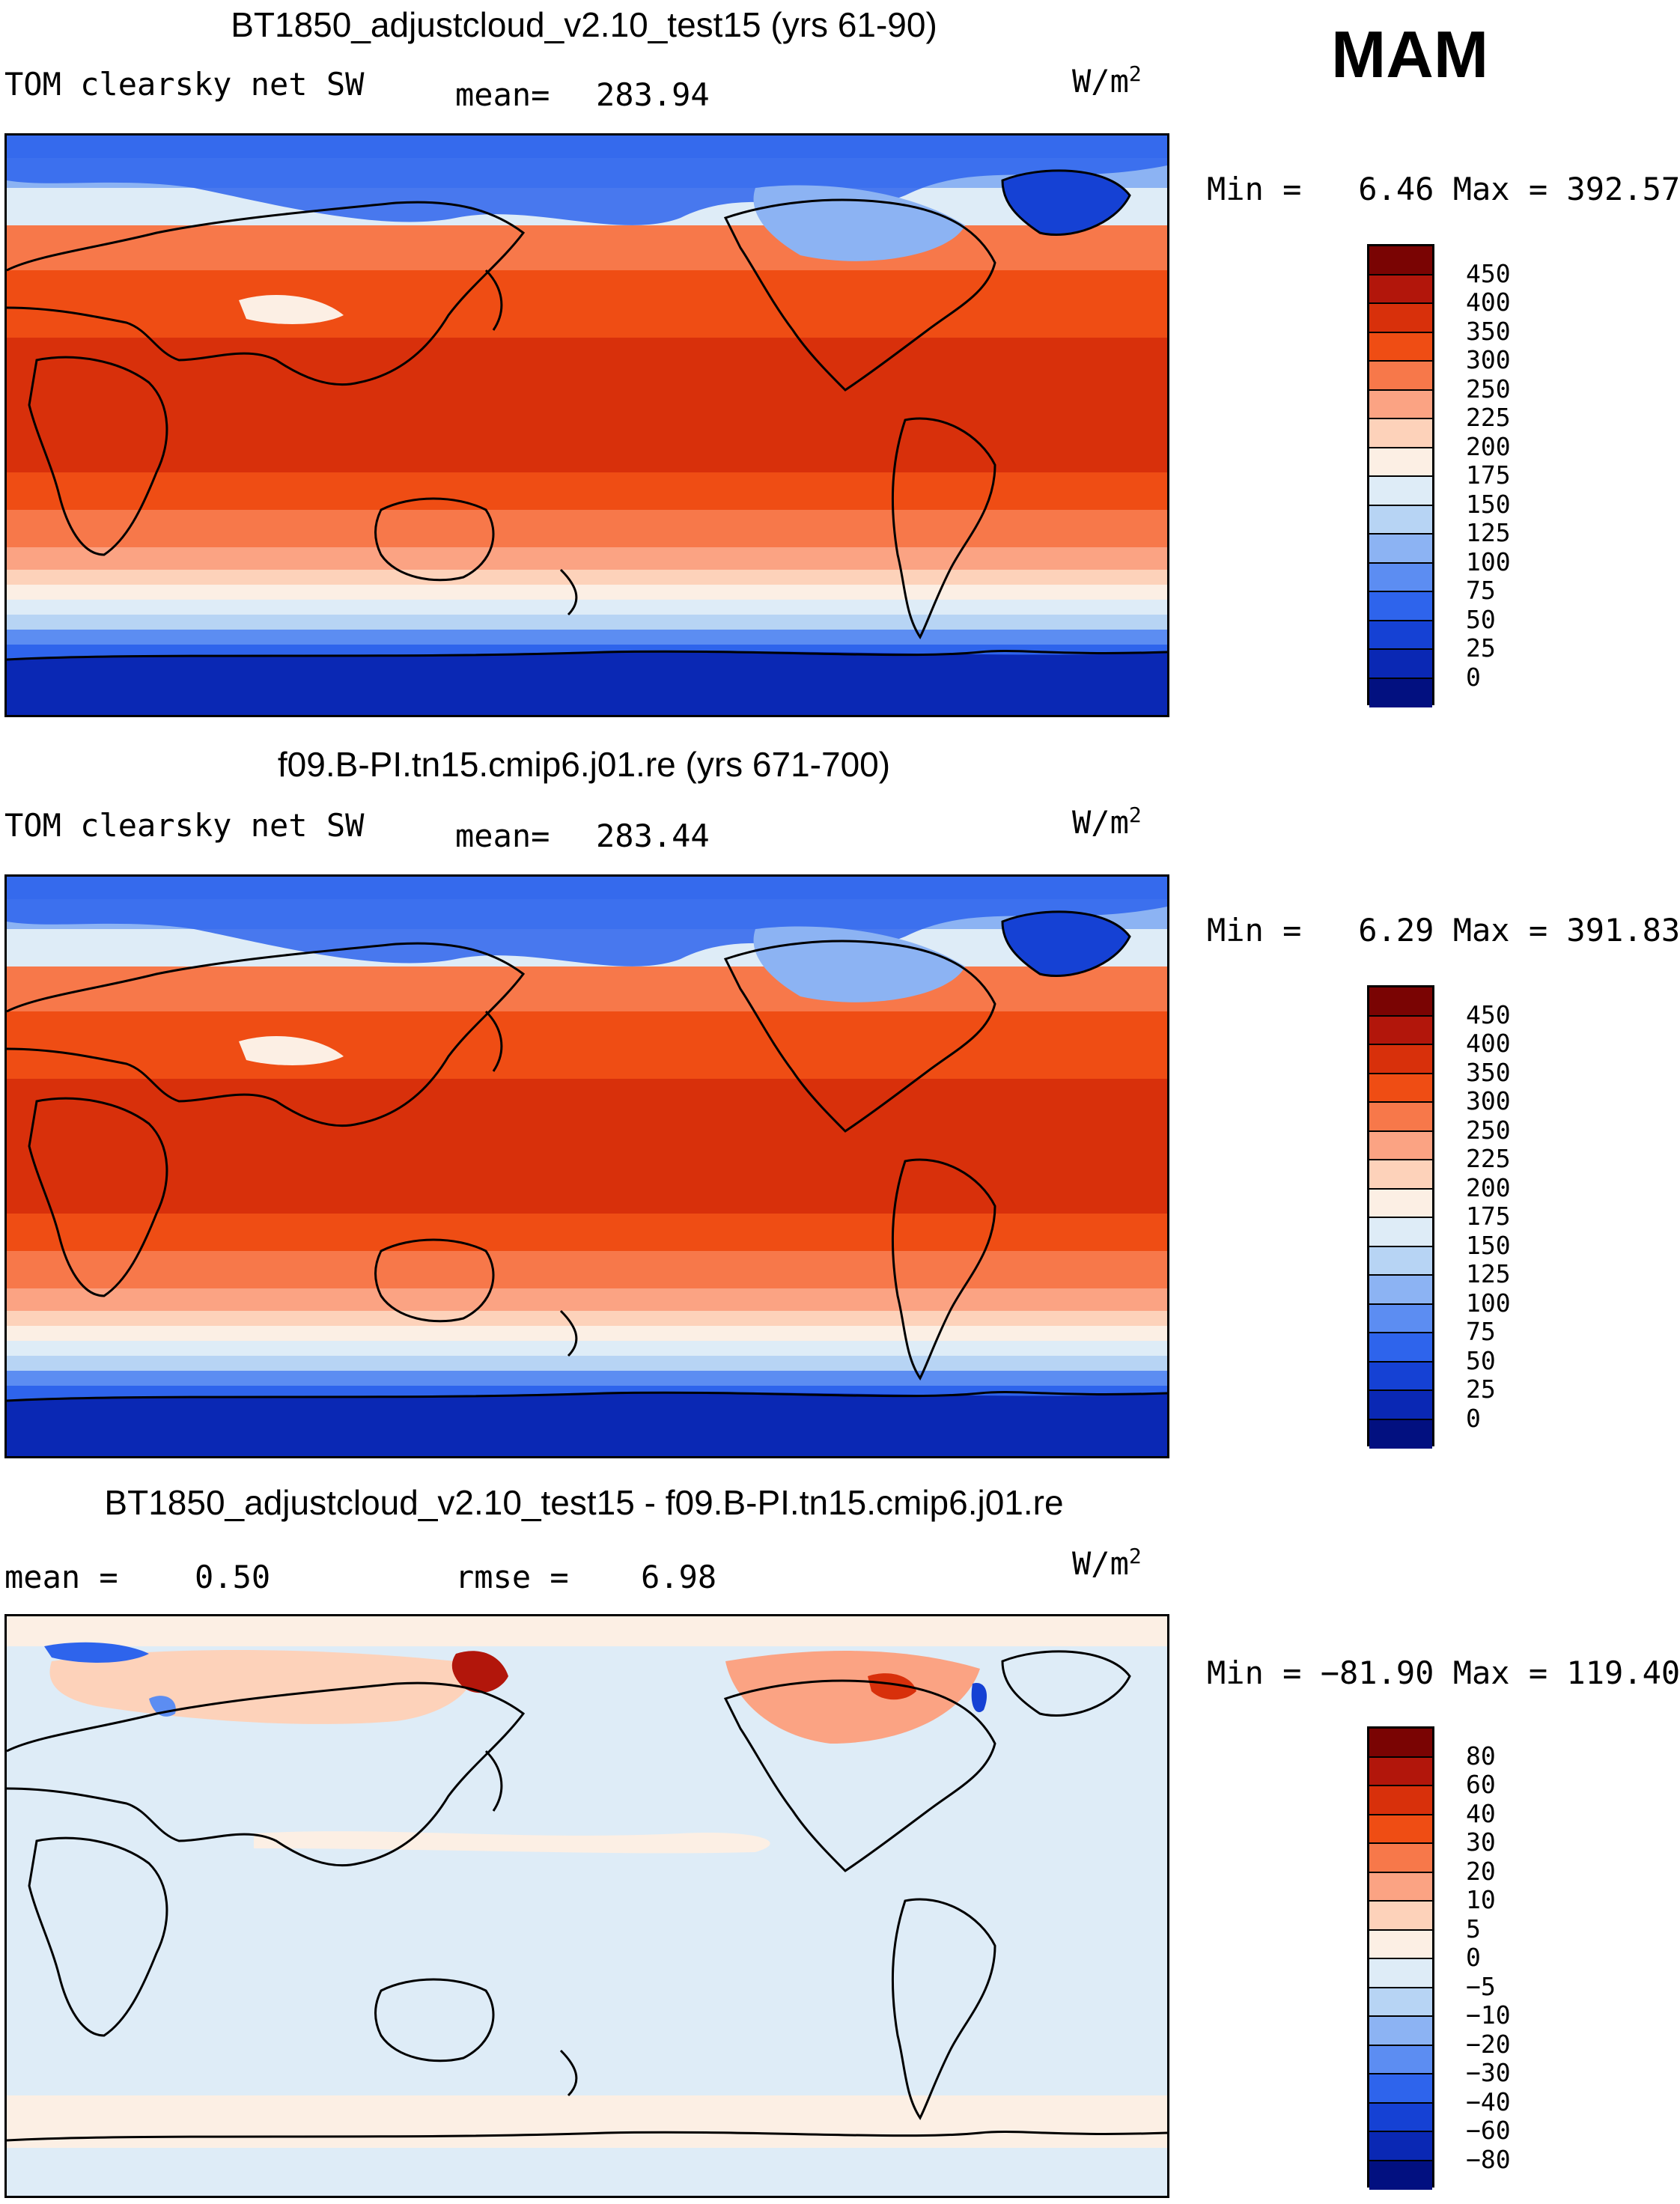 The height and width of the screenshot is (2204, 1680). I want to click on coast-antarctica, so click(587, 655).